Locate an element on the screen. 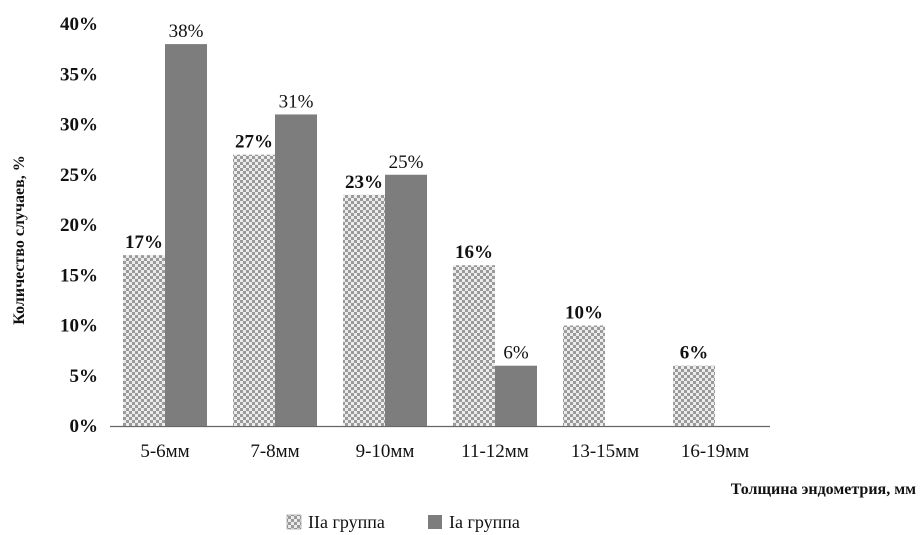 This screenshot has height=535, width=920. legend-swatch-iia is located at coordinates (294, 522).